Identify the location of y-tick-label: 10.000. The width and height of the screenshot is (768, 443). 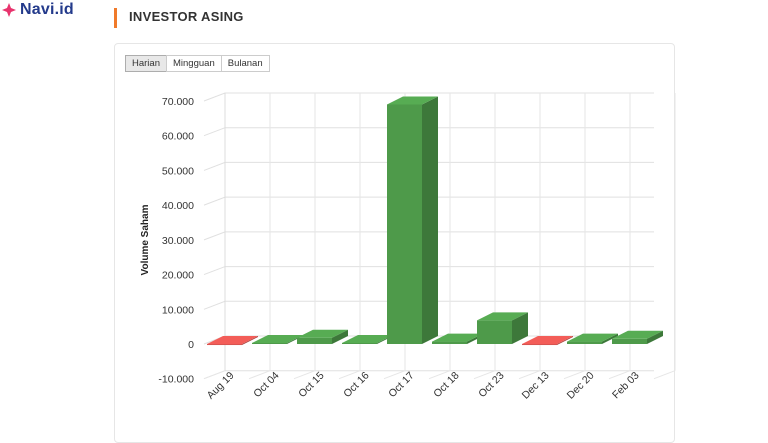
(178, 310).